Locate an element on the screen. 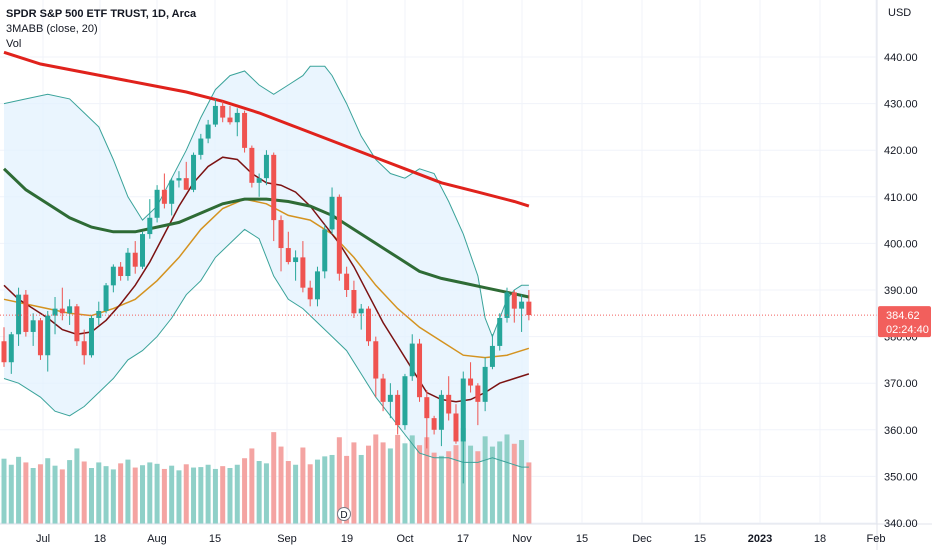 The image size is (932, 550). time-tick-label: 19 is located at coordinates (347, 539).